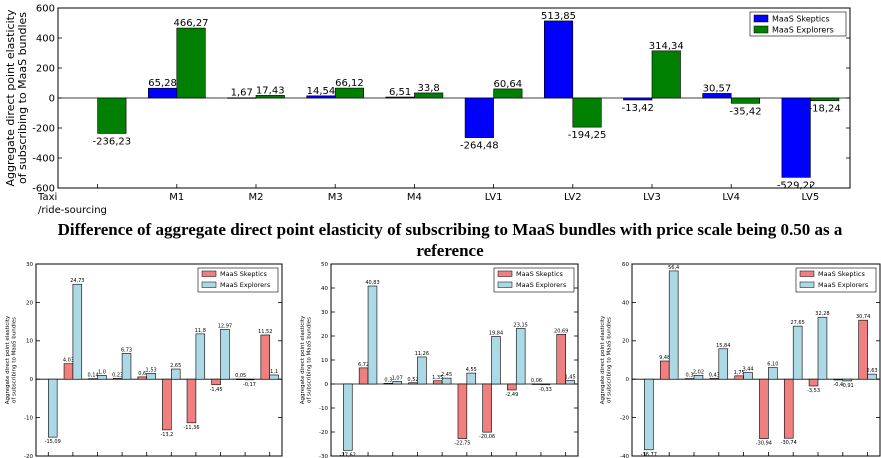  What do you see at coordinates (471, 378) in the screenshot?
I see `explorers-bar-lv1` at bounding box center [471, 378].